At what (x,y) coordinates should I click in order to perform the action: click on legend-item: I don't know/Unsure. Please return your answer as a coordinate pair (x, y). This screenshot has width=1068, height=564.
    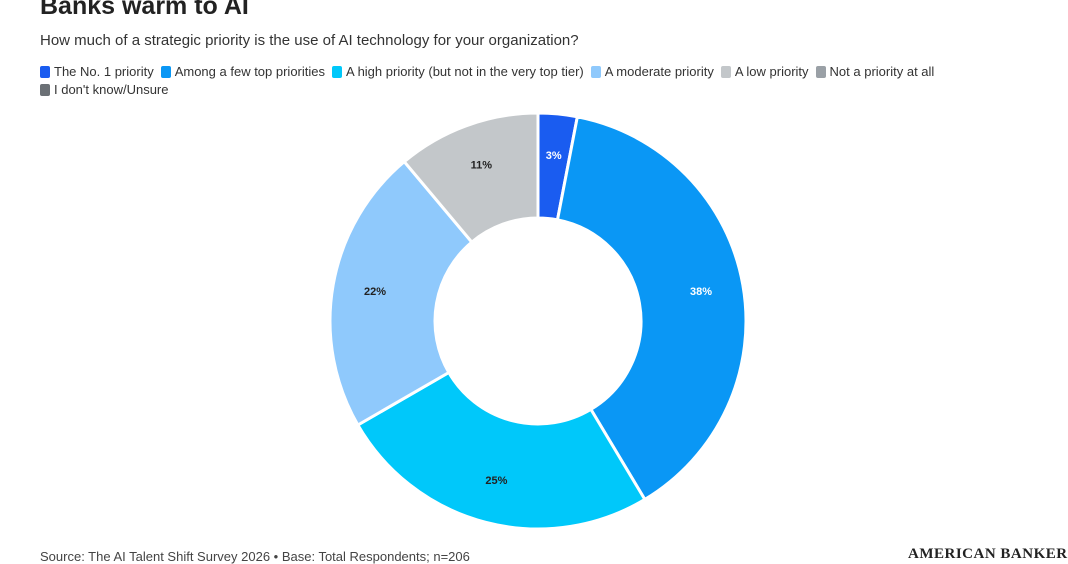
    Looking at the image, I should click on (104, 89).